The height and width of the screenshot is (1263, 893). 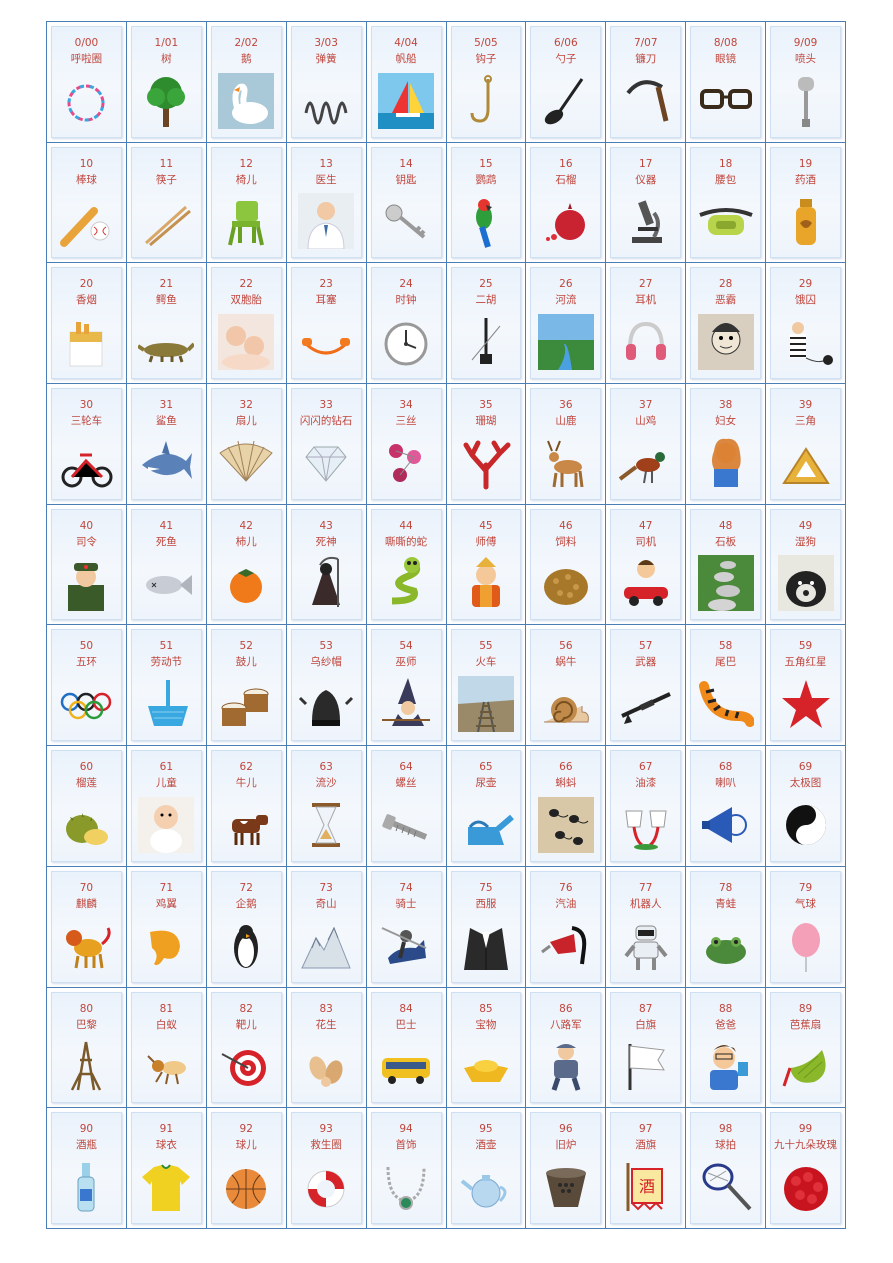 I want to click on number-card: 25 二胡, so click(x=486, y=323).